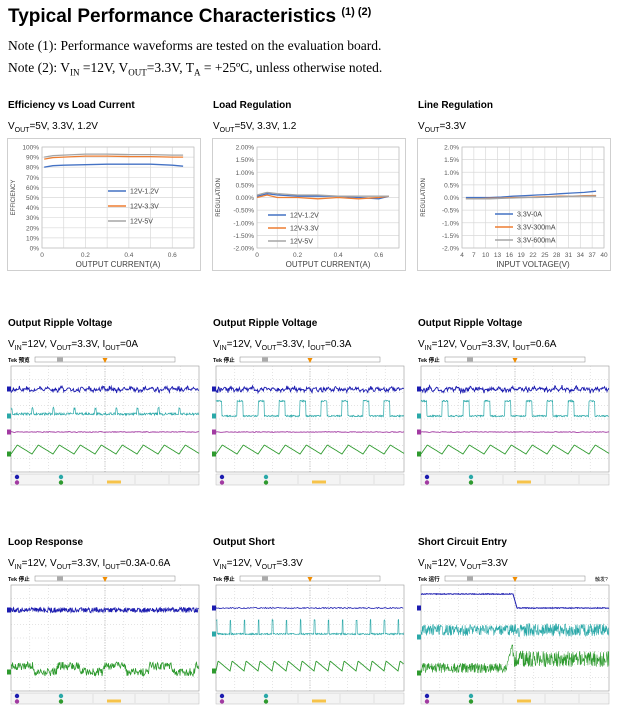  I want to click on x-tick-label: 0.2, so click(85, 255).